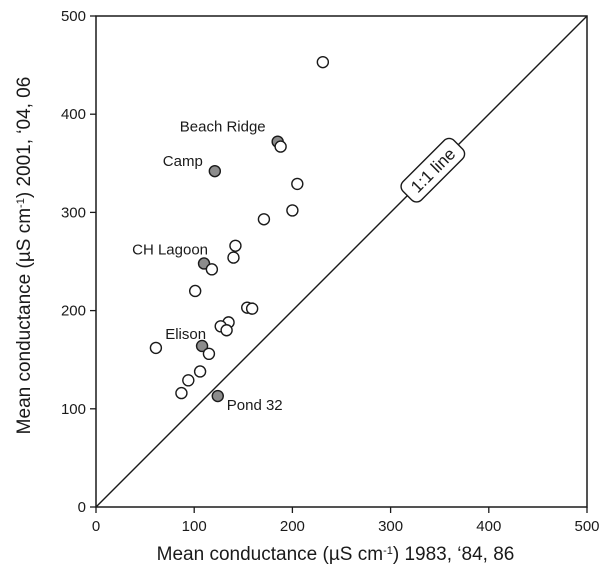 The height and width of the screenshot is (570, 607). Describe the element at coordinates (183, 161) in the screenshot. I see `point-label: Camp` at that location.